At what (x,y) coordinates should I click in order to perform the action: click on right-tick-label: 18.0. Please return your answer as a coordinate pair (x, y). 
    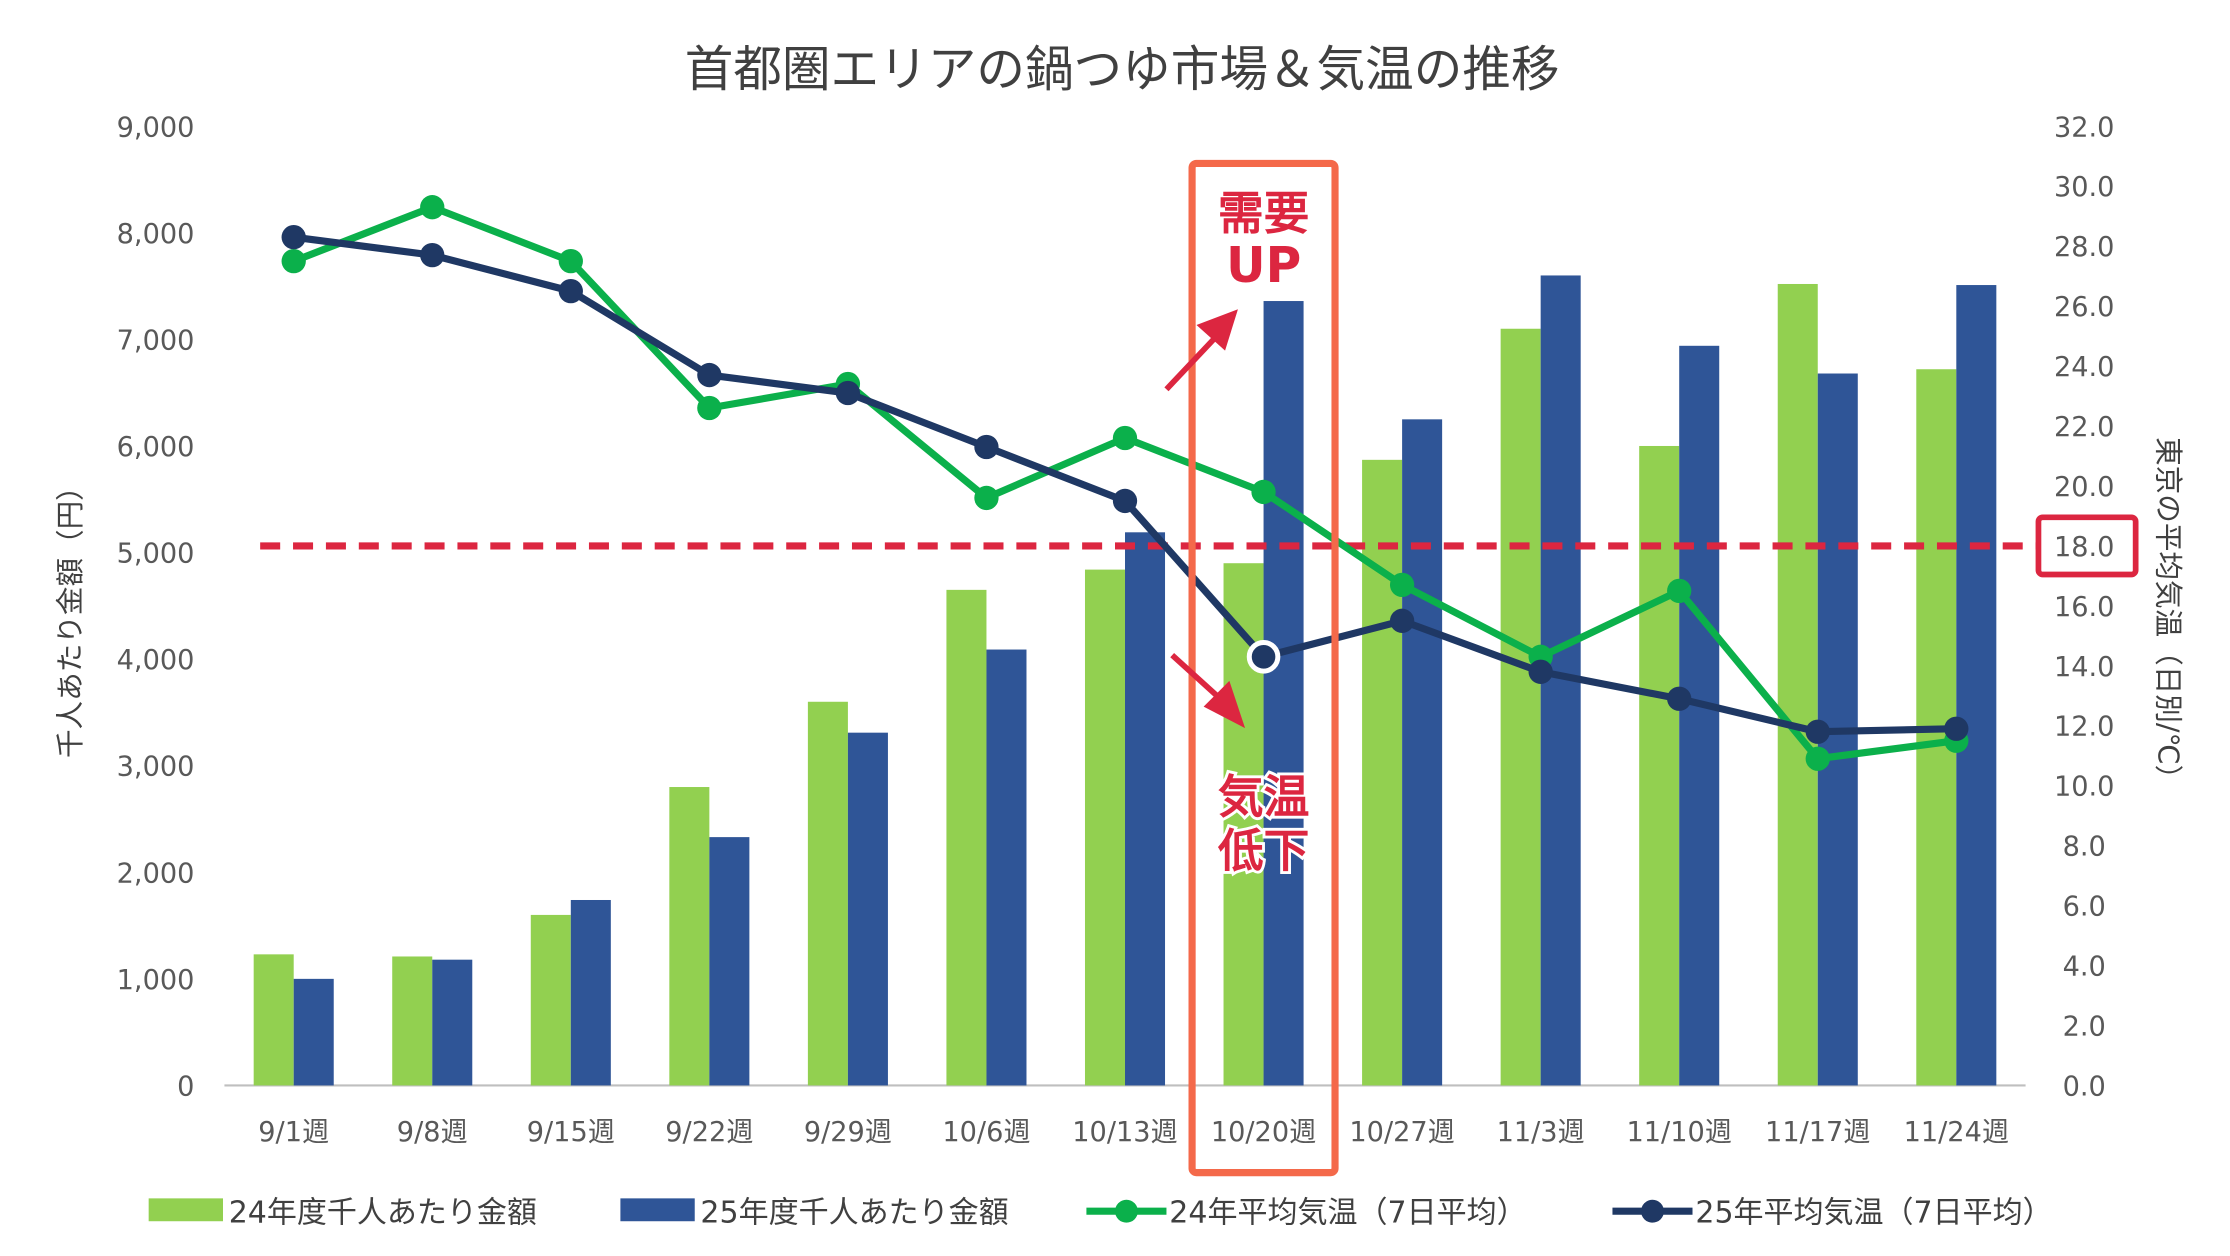
    Looking at the image, I should click on (2084, 547).